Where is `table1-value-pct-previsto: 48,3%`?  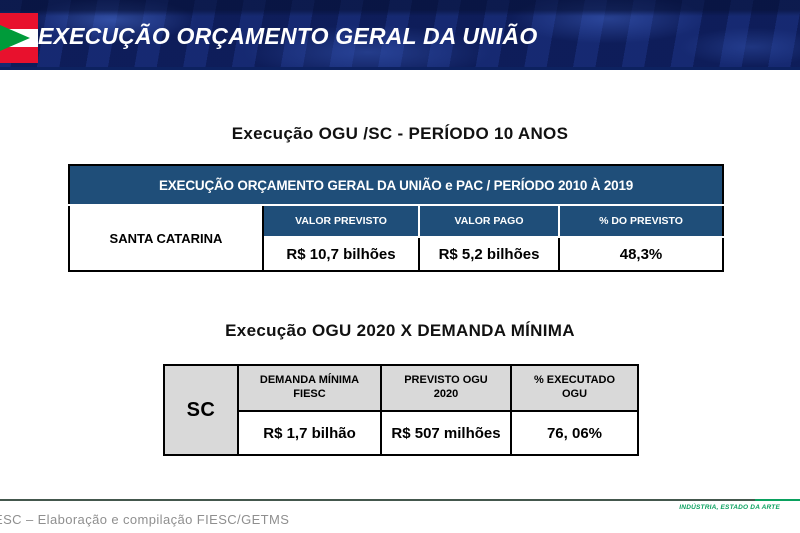
table1-value-pct-previsto: 48,3% is located at coordinates (641, 254).